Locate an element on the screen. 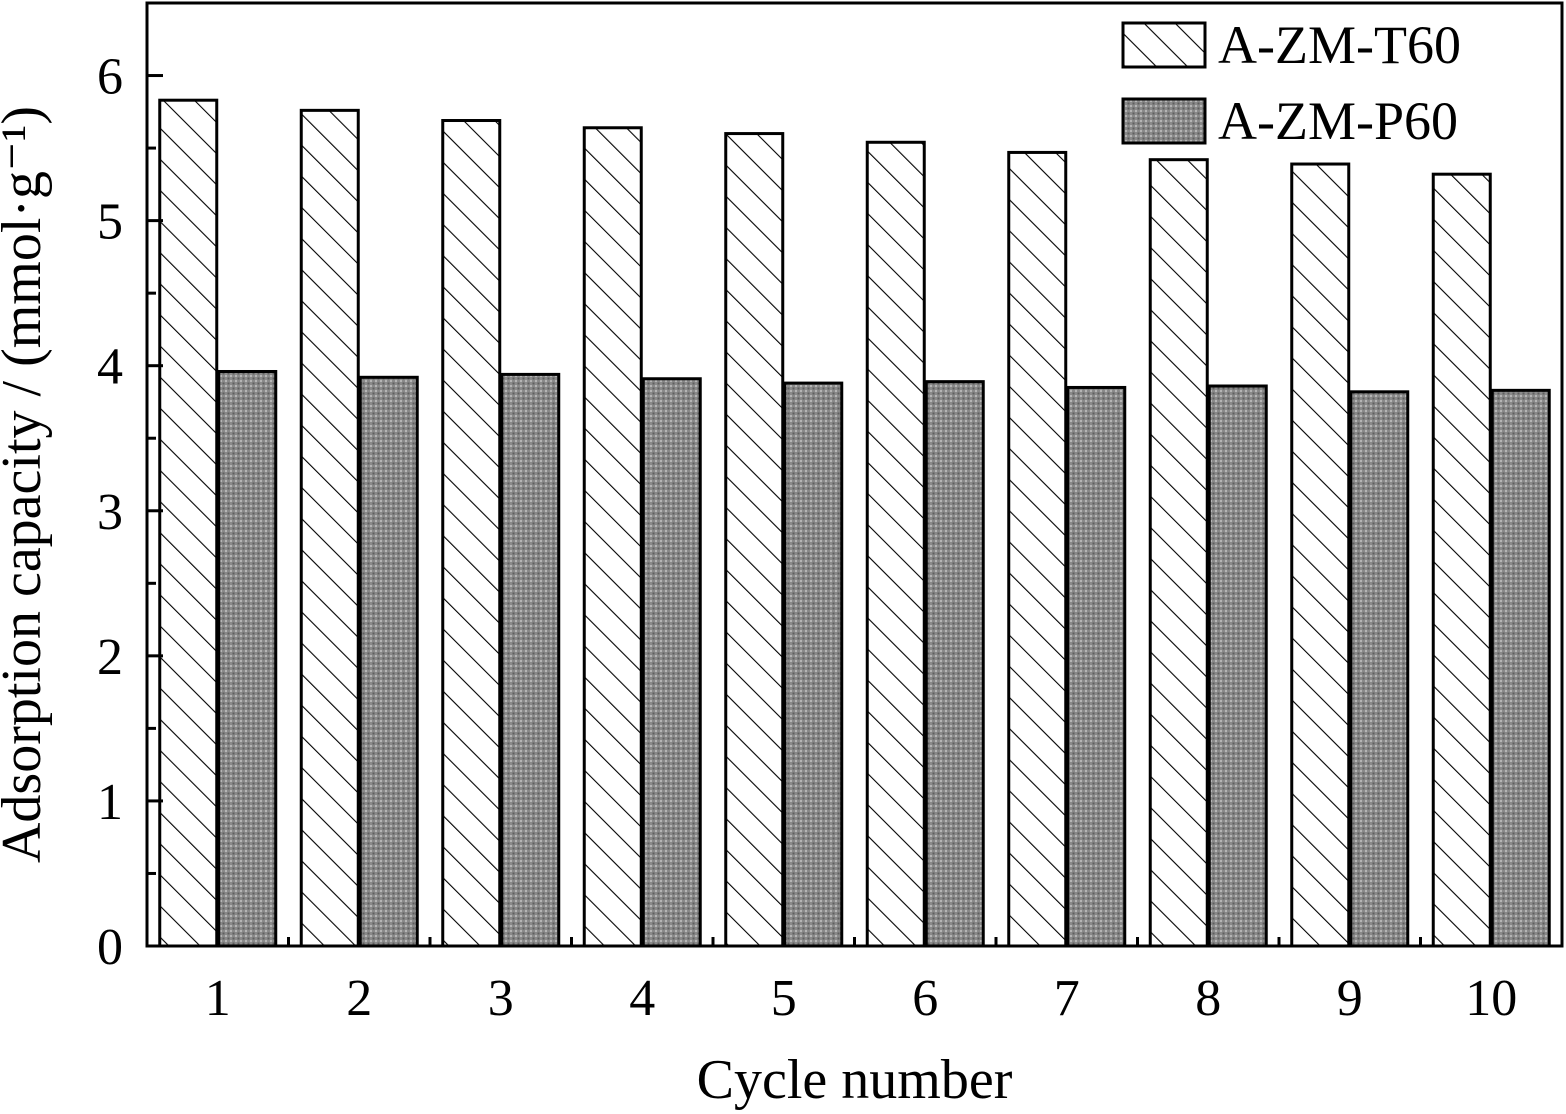 The height and width of the screenshot is (1114, 1566). y-tick-label: 6 is located at coordinates (110, 77).